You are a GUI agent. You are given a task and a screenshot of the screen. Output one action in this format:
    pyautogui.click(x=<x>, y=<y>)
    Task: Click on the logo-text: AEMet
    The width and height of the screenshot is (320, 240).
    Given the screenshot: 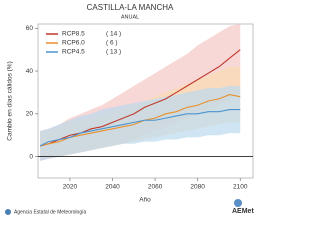 What is the action you would take?
    pyautogui.click(x=243, y=211)
    